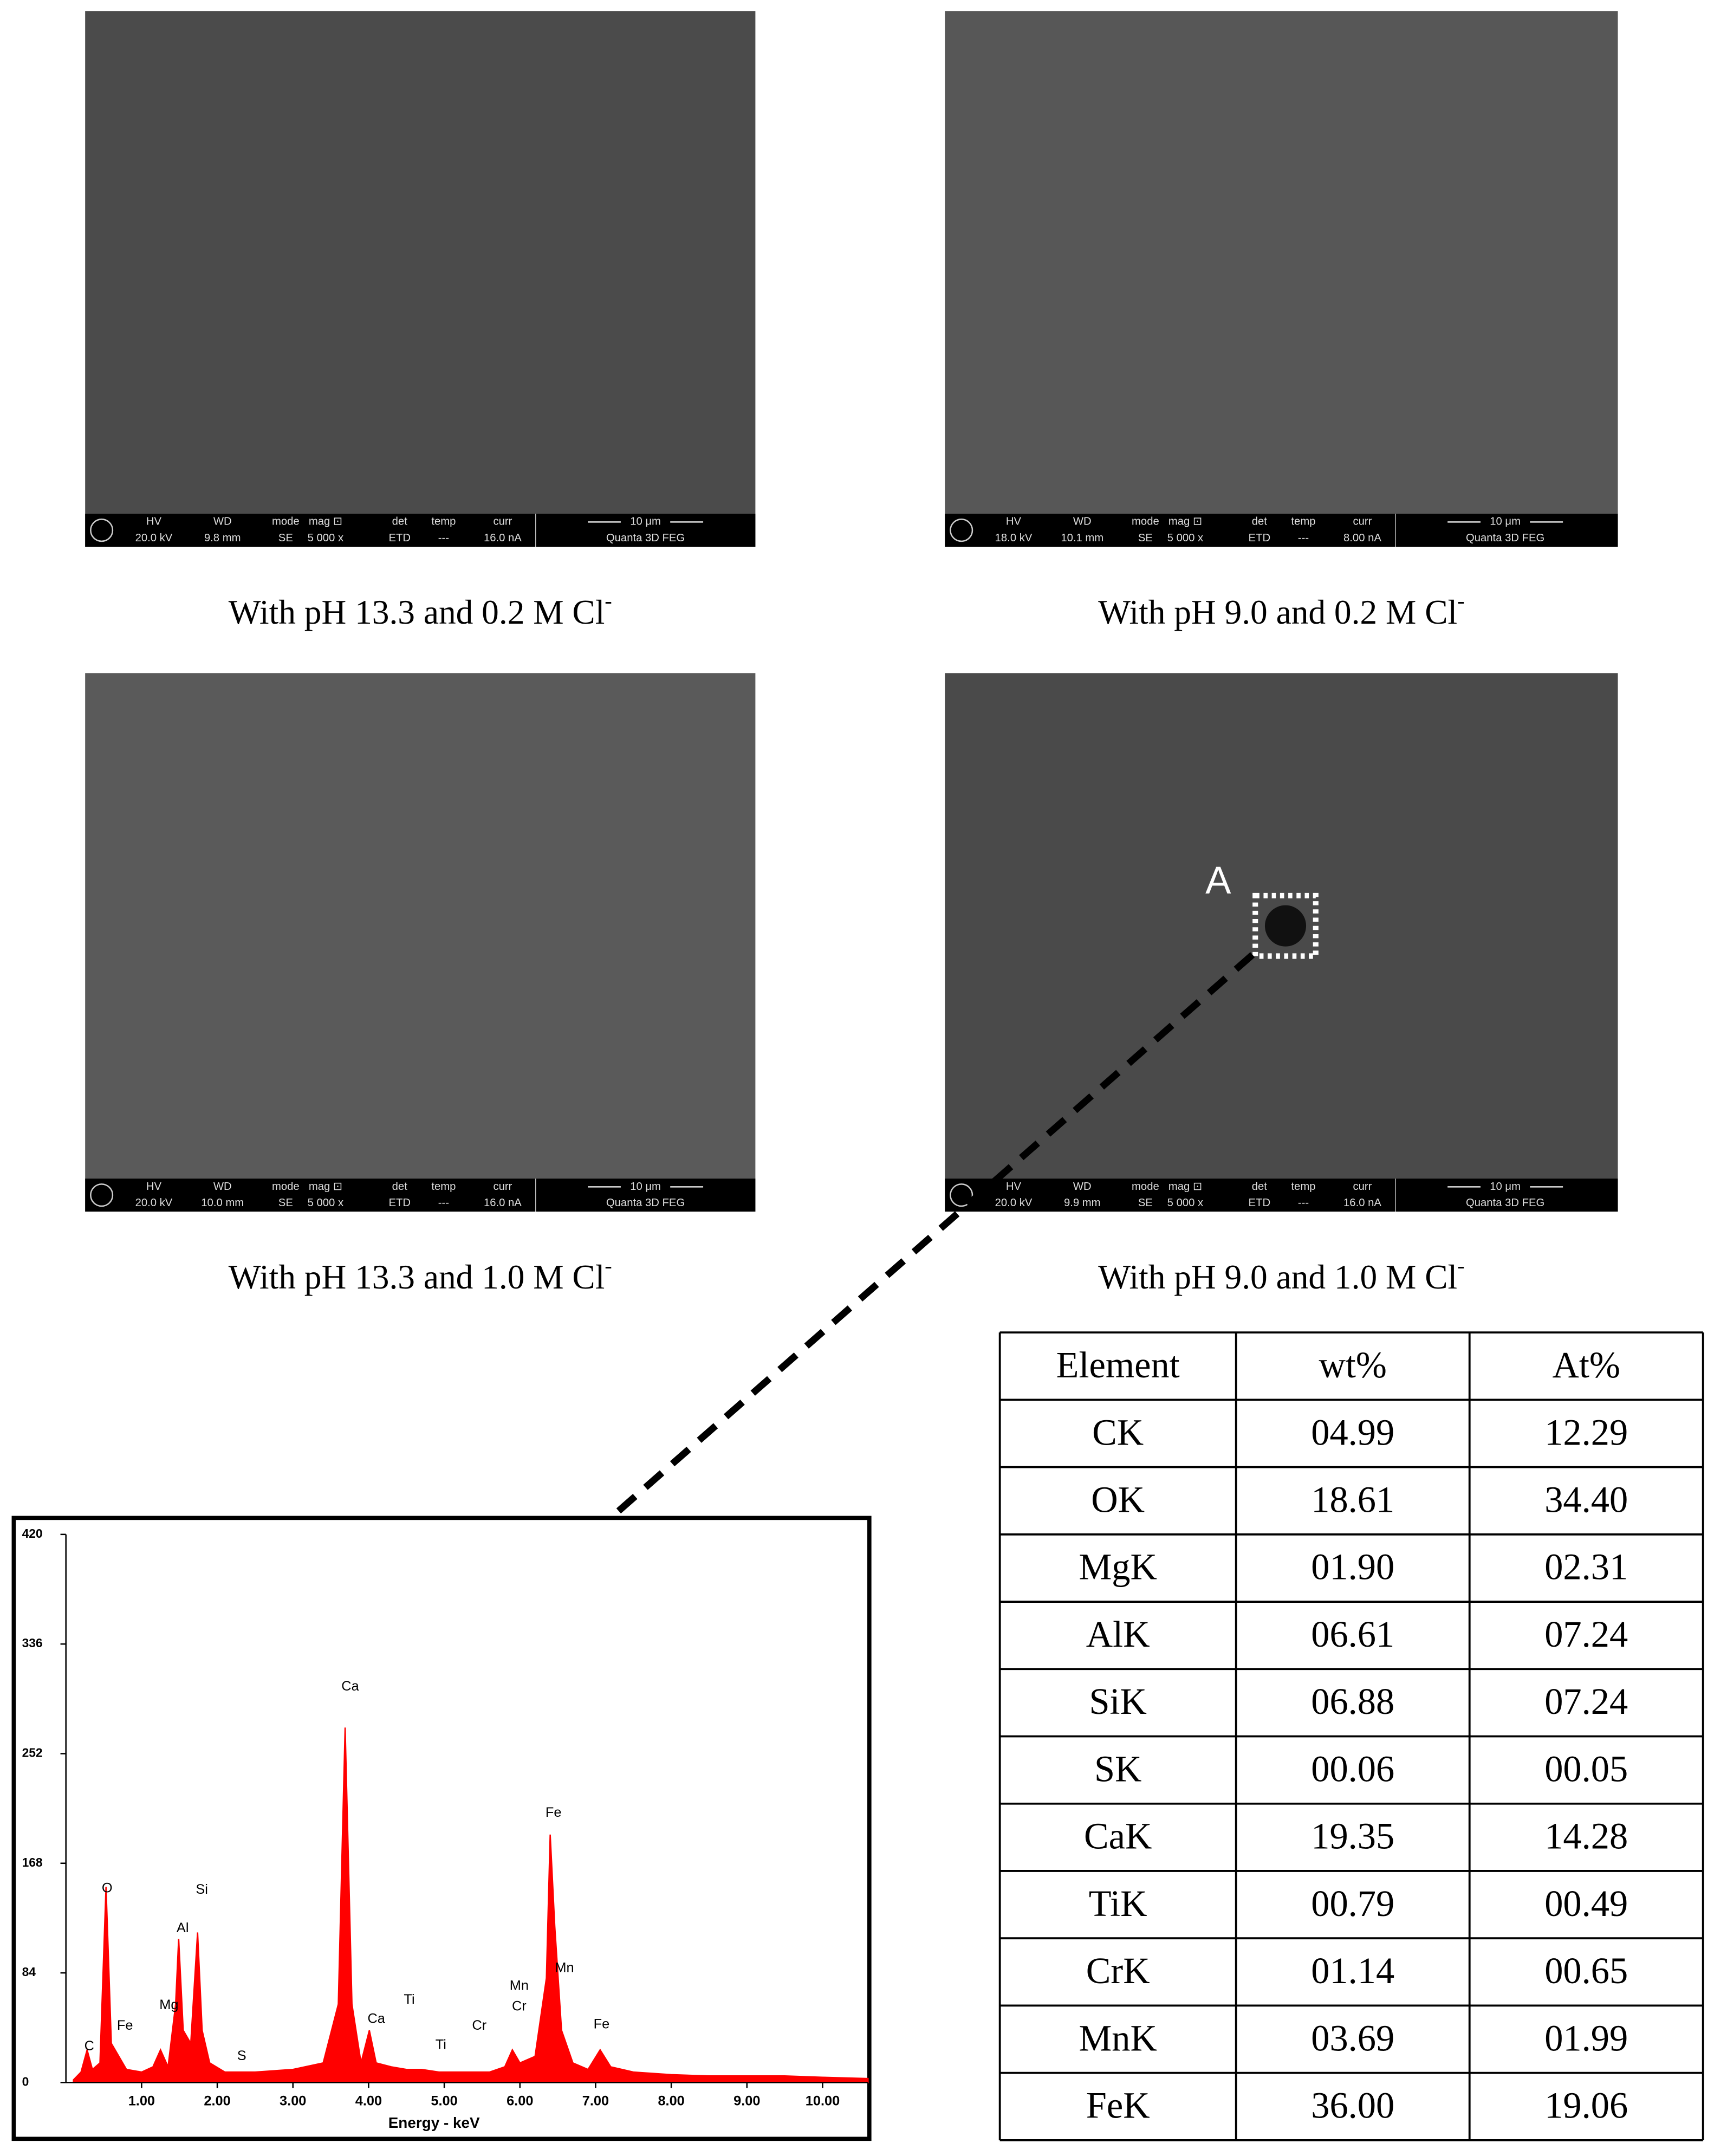 This screenshot has height=2156, width=1714. What do you see at coordinates (441, 2045) in the screenshot?
I see `peak-label: Ti` at bounding box center [441, 2045].